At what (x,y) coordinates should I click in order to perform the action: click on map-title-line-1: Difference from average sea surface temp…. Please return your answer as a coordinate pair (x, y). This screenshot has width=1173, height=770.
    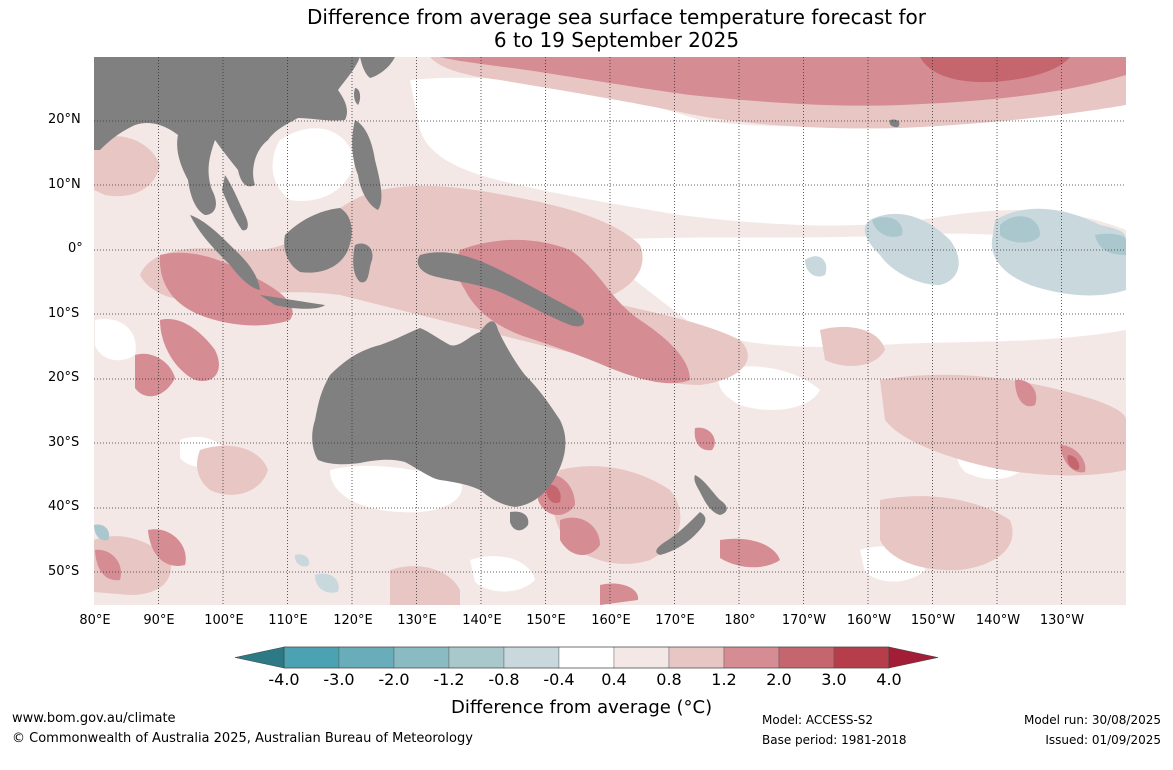
    Looking at the image, I should click on (616, 17).